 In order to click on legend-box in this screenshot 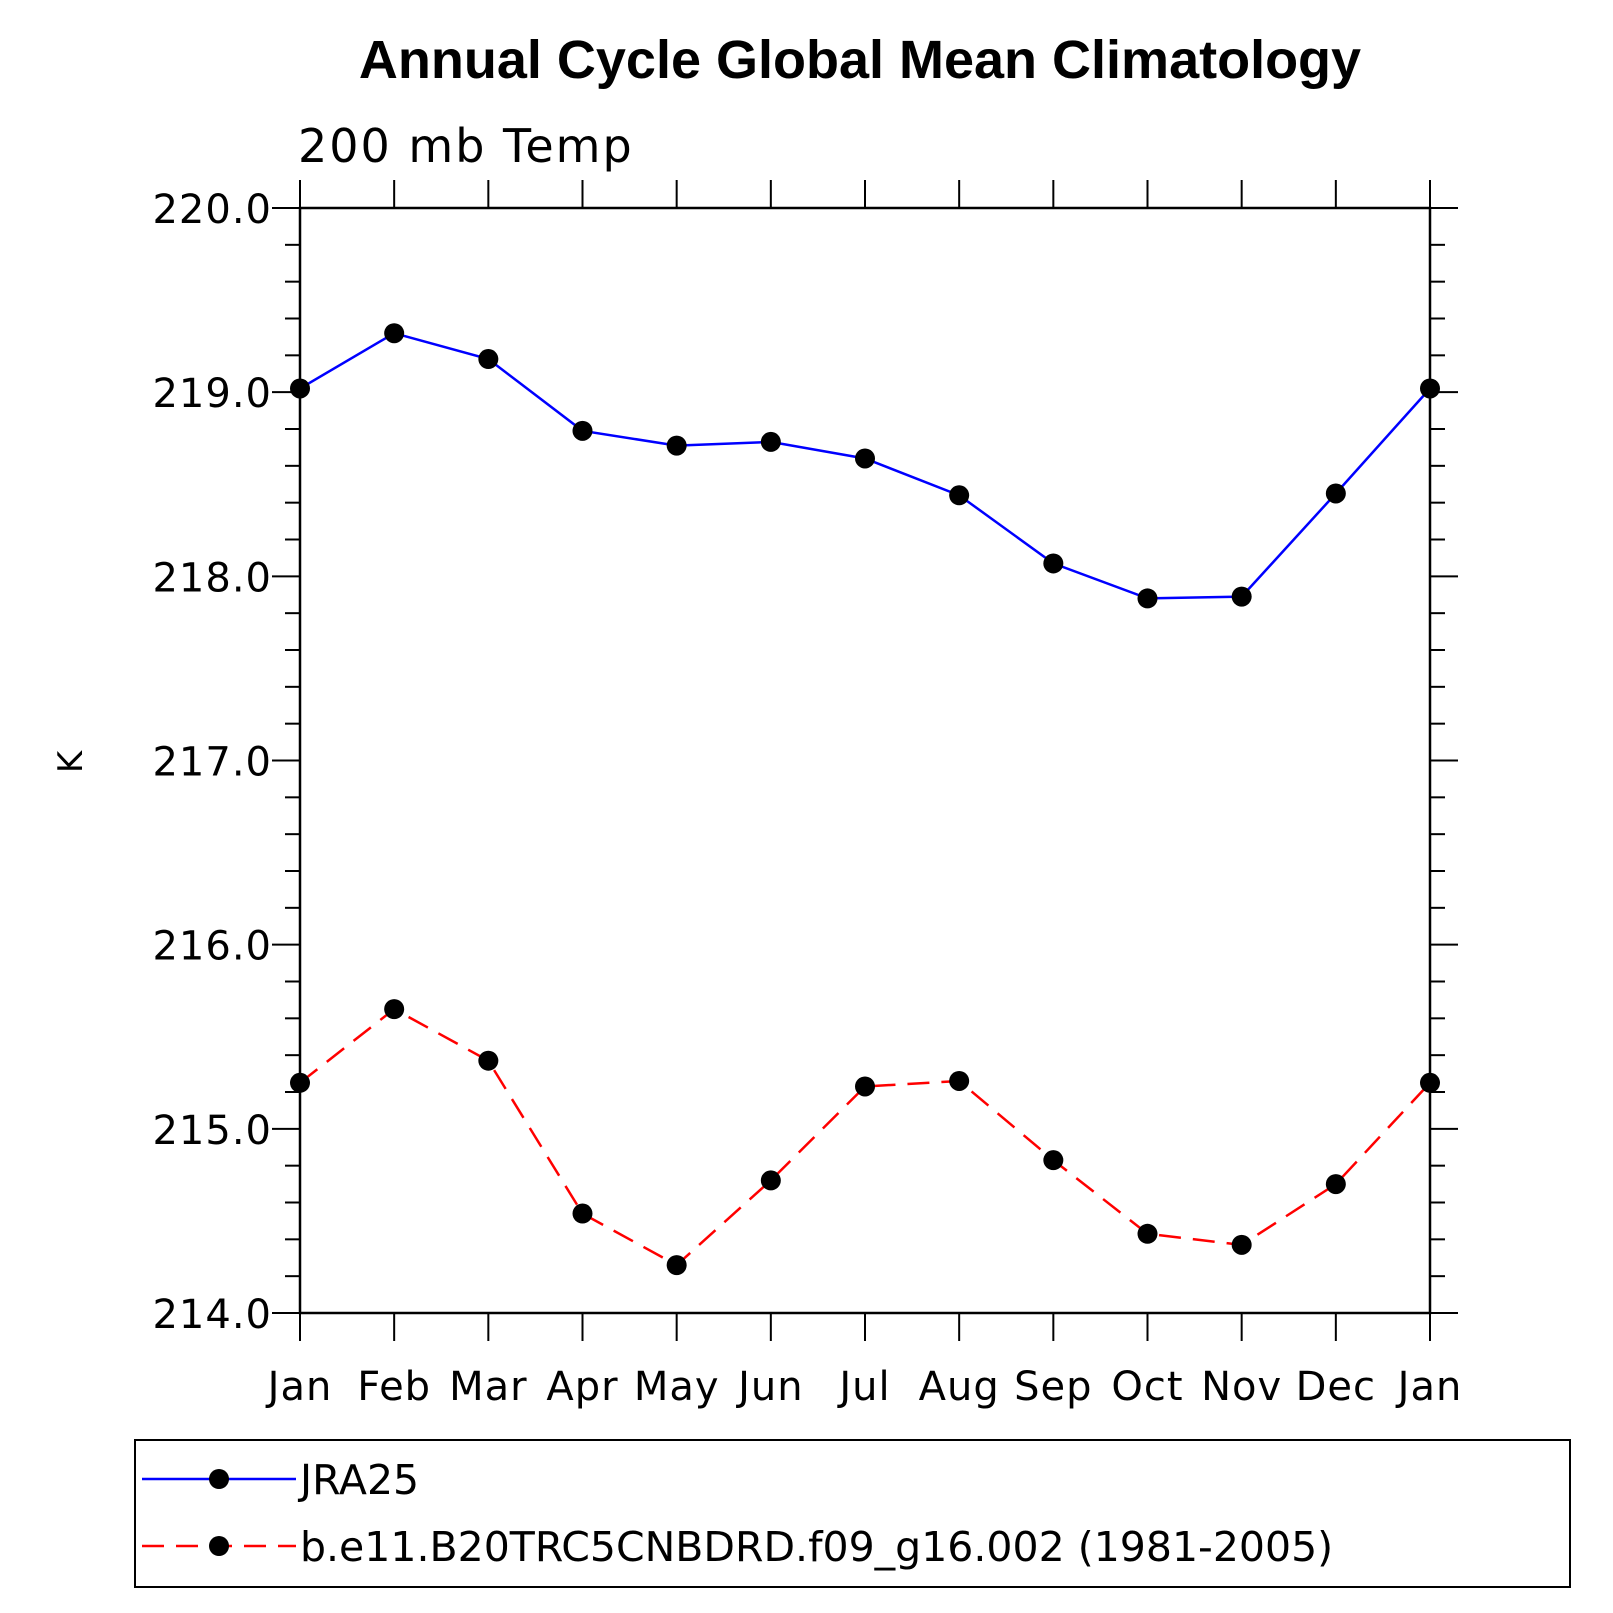, I will do `click(852, 1513)`.